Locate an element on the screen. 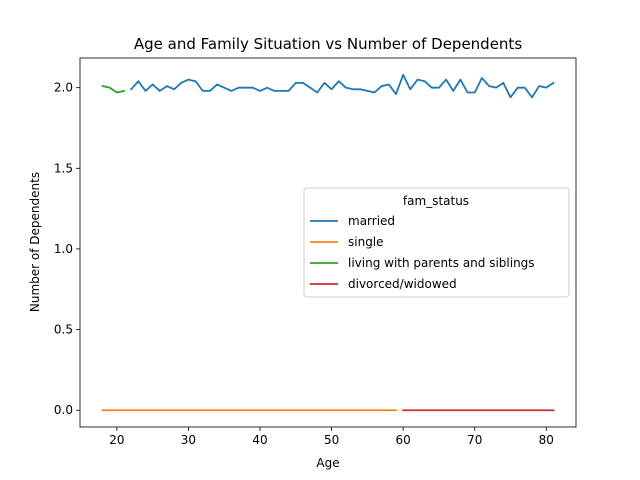 The width and height of the screenshot is (640, 480). x-tick-label: 50 is located at coordinates (331, 440).